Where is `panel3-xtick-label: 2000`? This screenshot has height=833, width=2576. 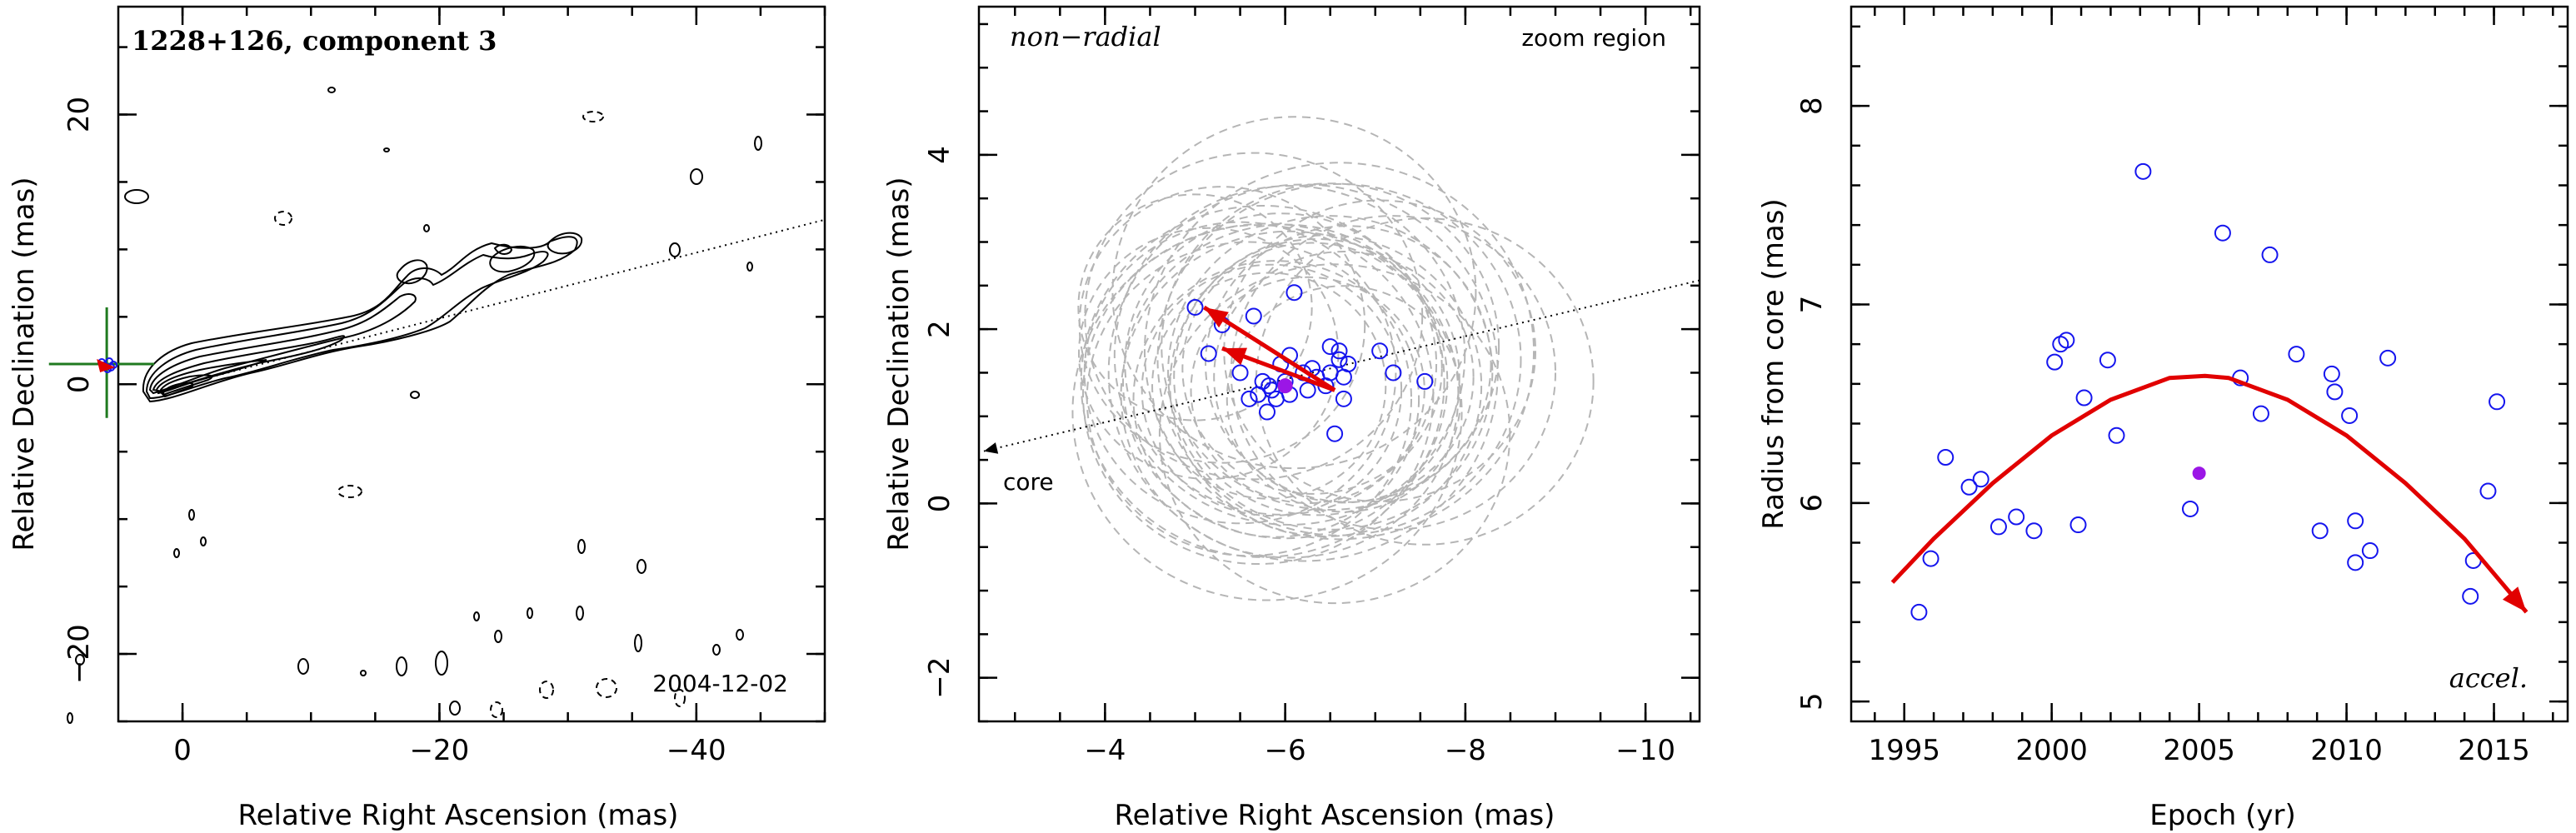
panel3-xtick-label: 2000 is located at coordinates (2051, 750).